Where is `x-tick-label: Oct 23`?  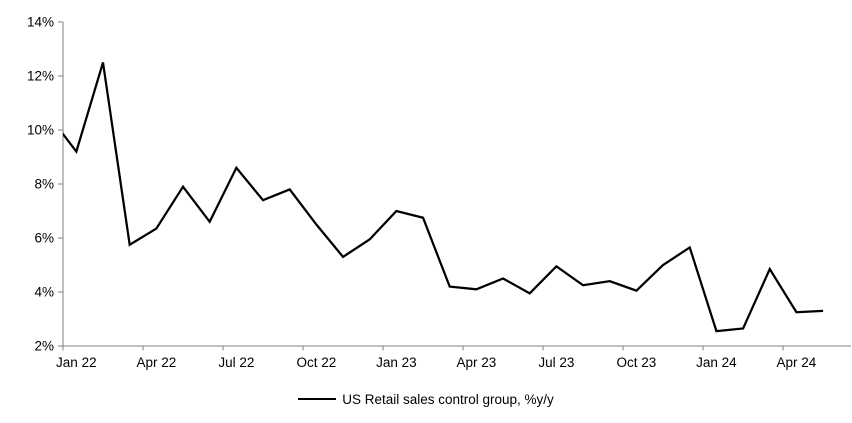
x-tick-label: Oct 23 is located at coordinates (637, 362).